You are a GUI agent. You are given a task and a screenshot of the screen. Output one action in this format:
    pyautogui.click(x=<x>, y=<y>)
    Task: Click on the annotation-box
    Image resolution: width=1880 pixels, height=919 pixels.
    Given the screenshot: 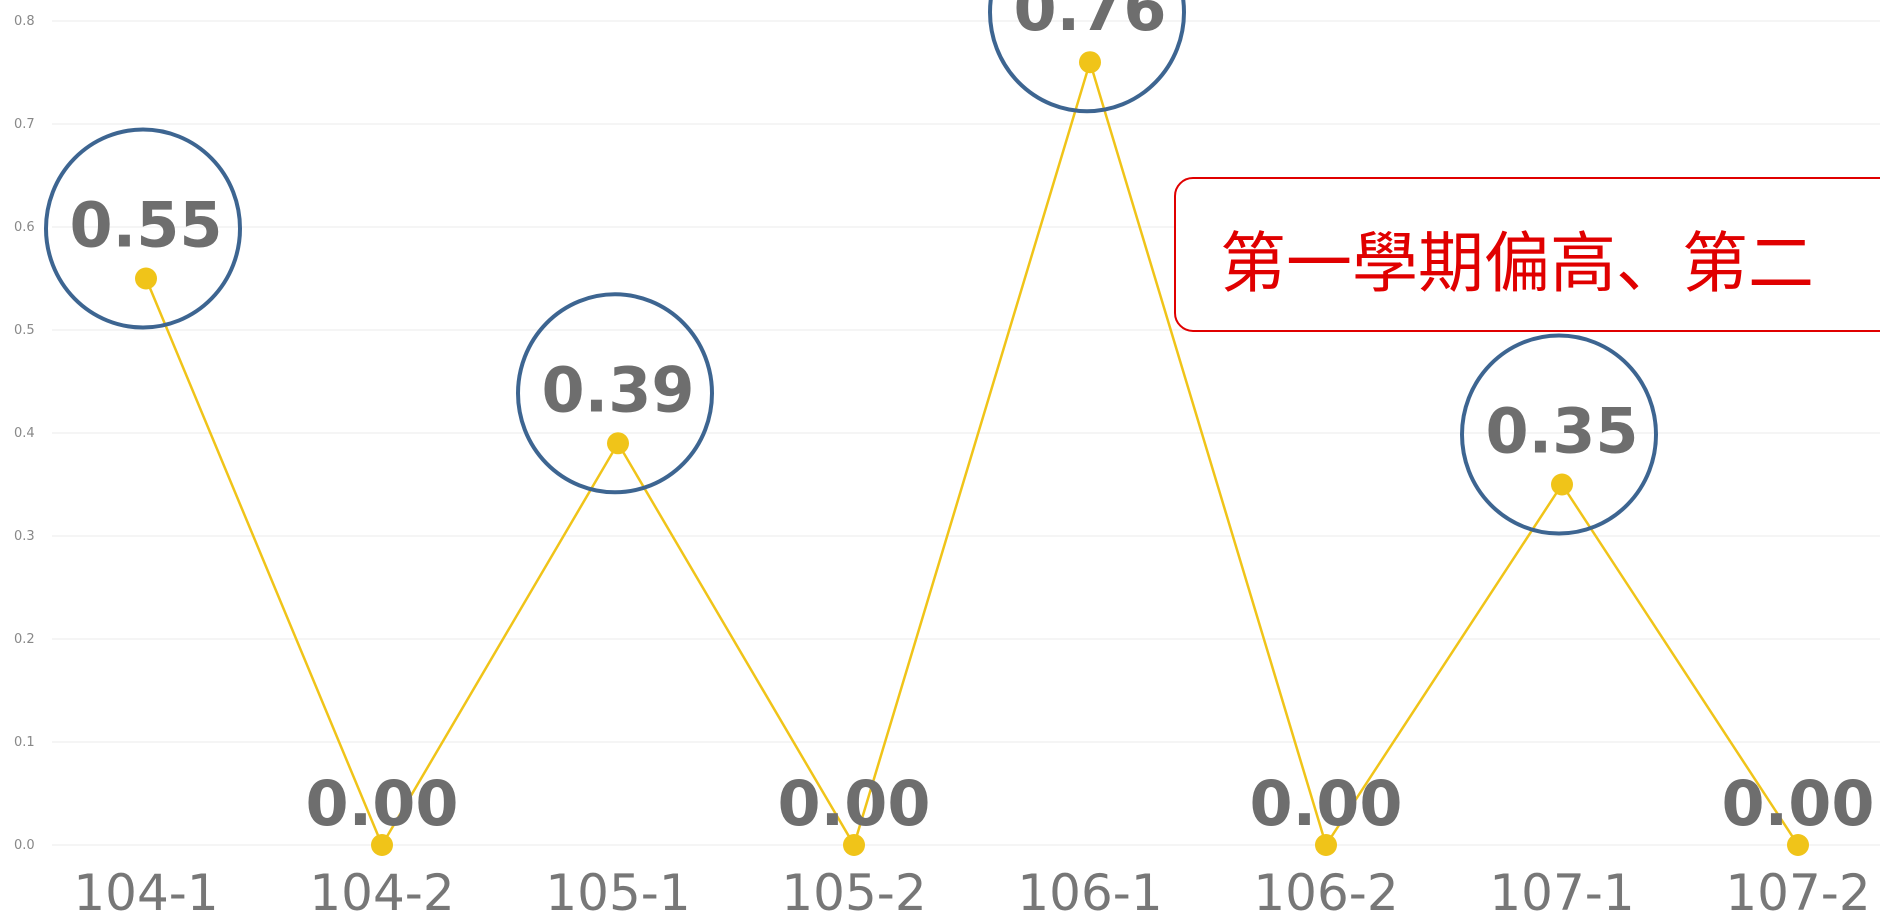 What is the action you would take?
    pyautogui.click(x=1527, y=254)
    